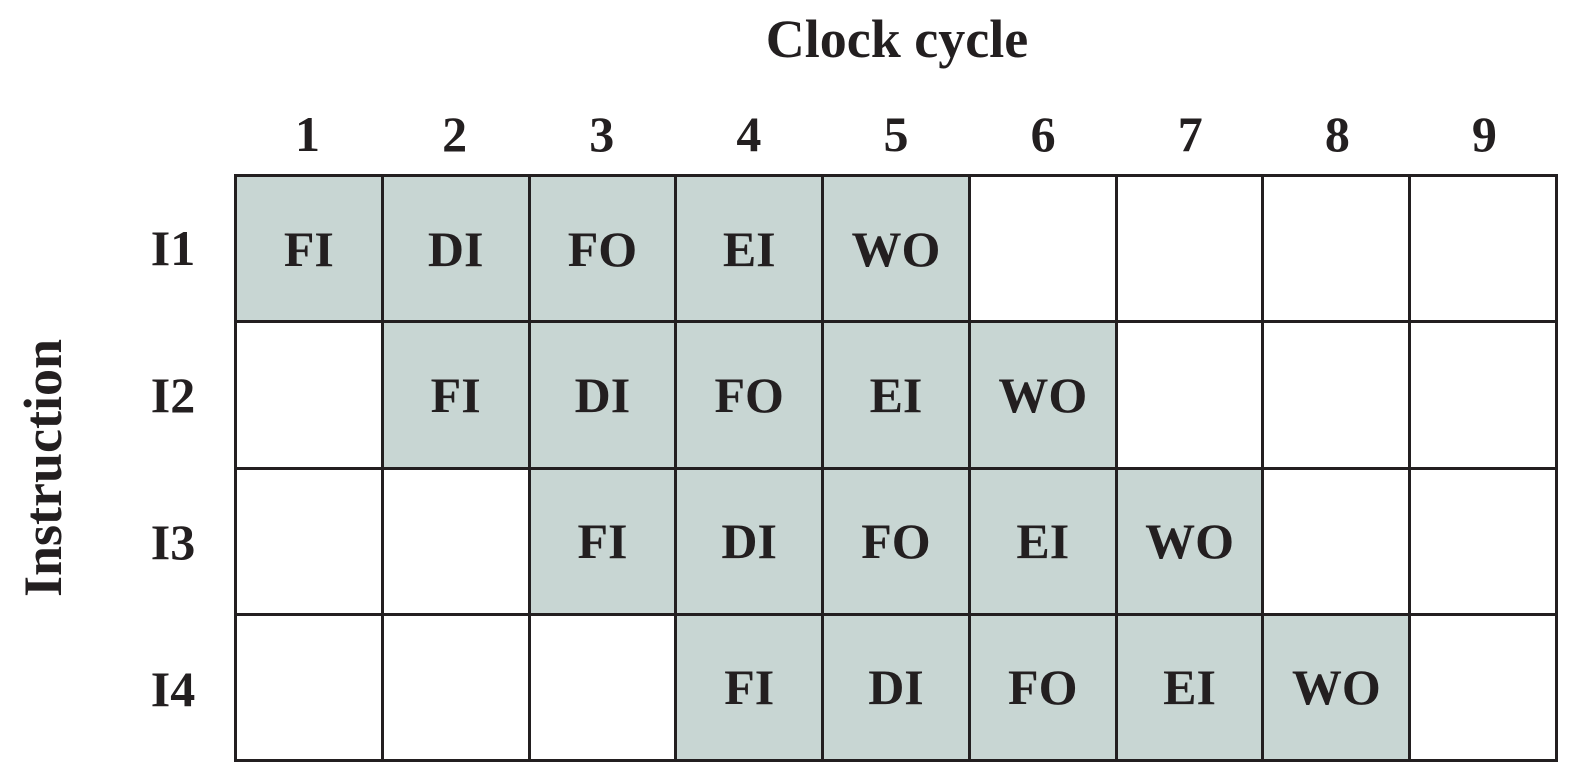  Describe the element at coordinates (896, 134) in the screenshot. I see `clock-cycle-5: 5` at that location.